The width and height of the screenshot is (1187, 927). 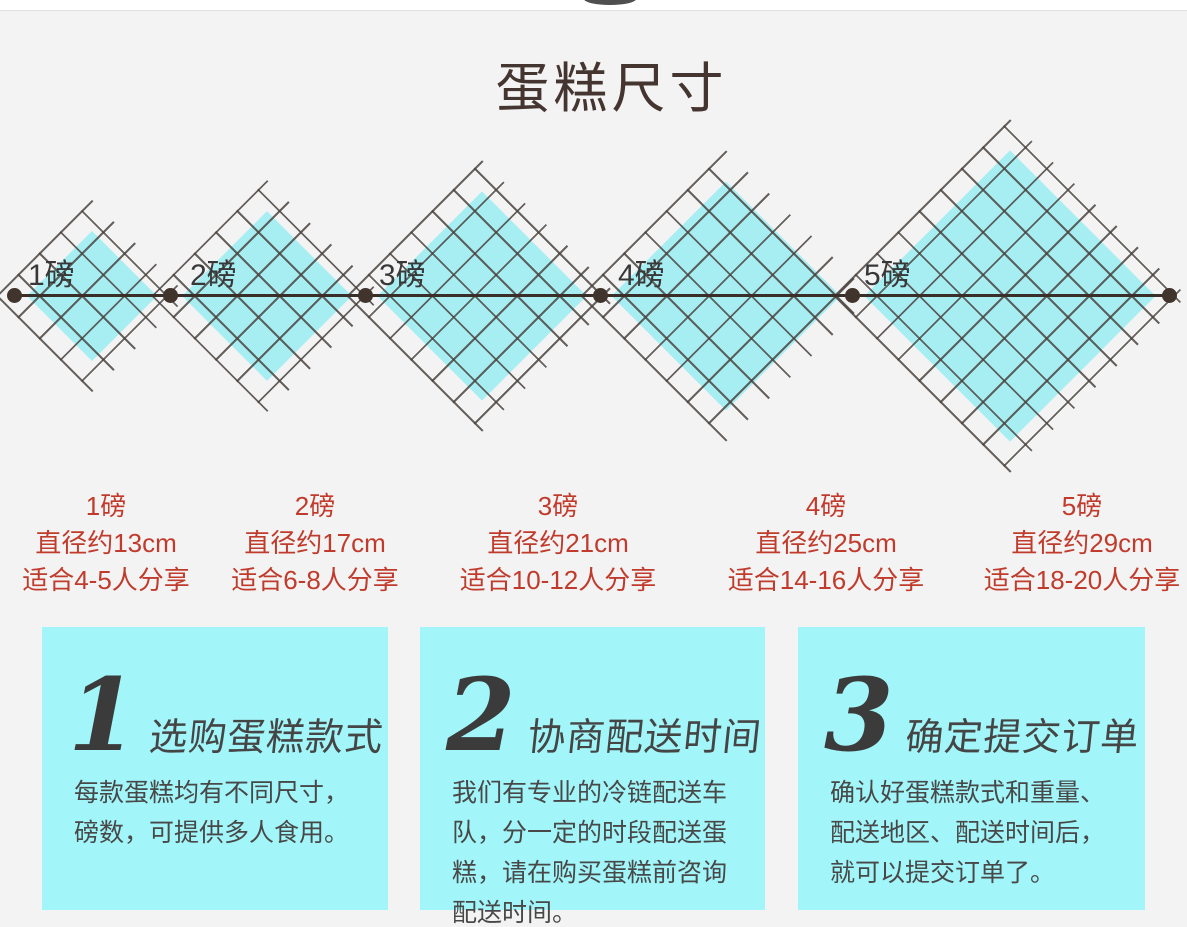 I want to click on axis-line, so click(x=591, y=295).